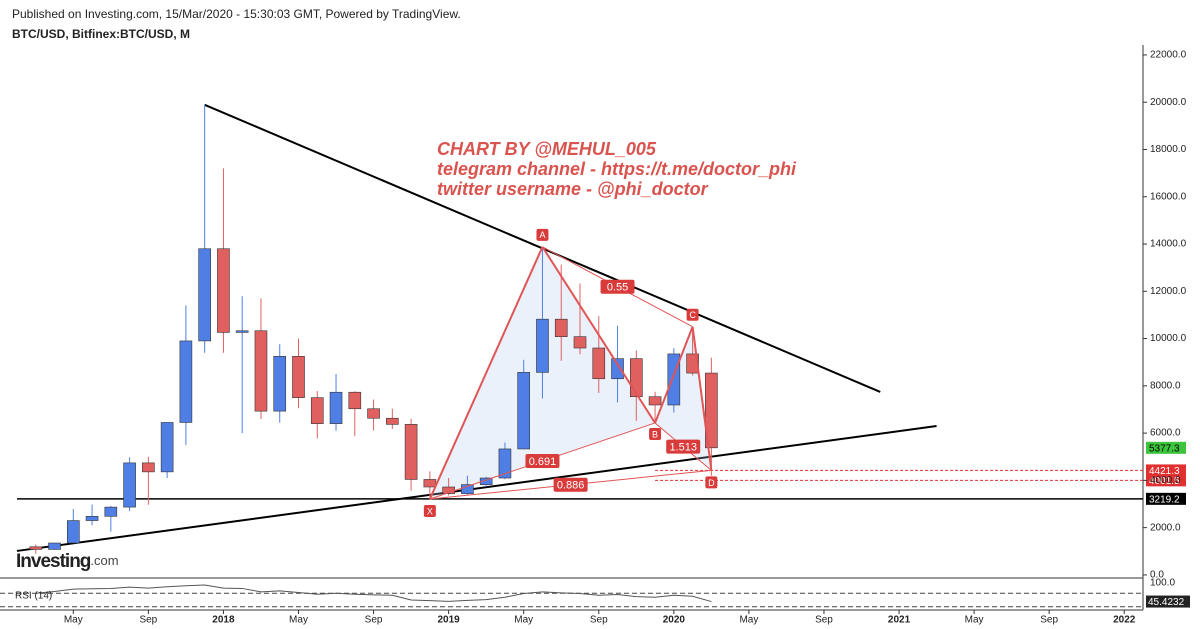  Describe the element at coordinates (1168, 291) in the screenshot. I see `y-tick-label: 12000.0` at that location.